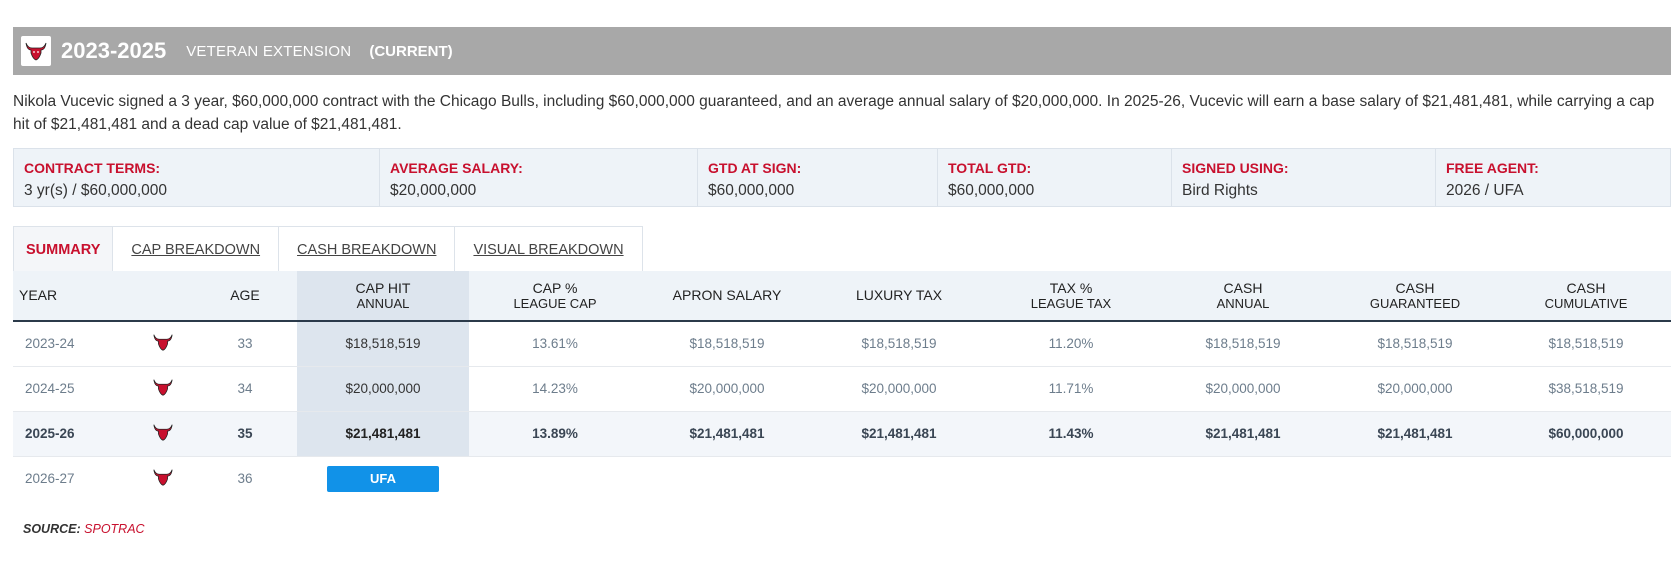  What do you see at coordinates (1071, 303) in the screenshot?
I see `col-tax-pct-sub: LEAGUE TAX` at bounding box center [1071, 303].